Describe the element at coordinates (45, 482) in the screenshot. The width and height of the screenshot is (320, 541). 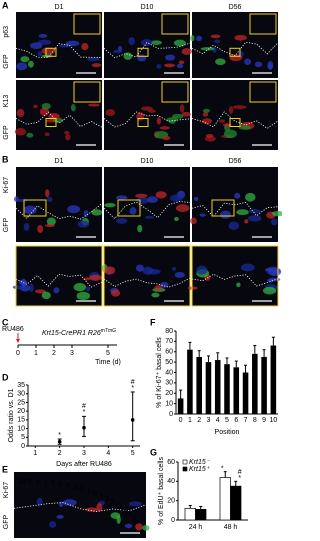
I see `position-label: 7` at that location.